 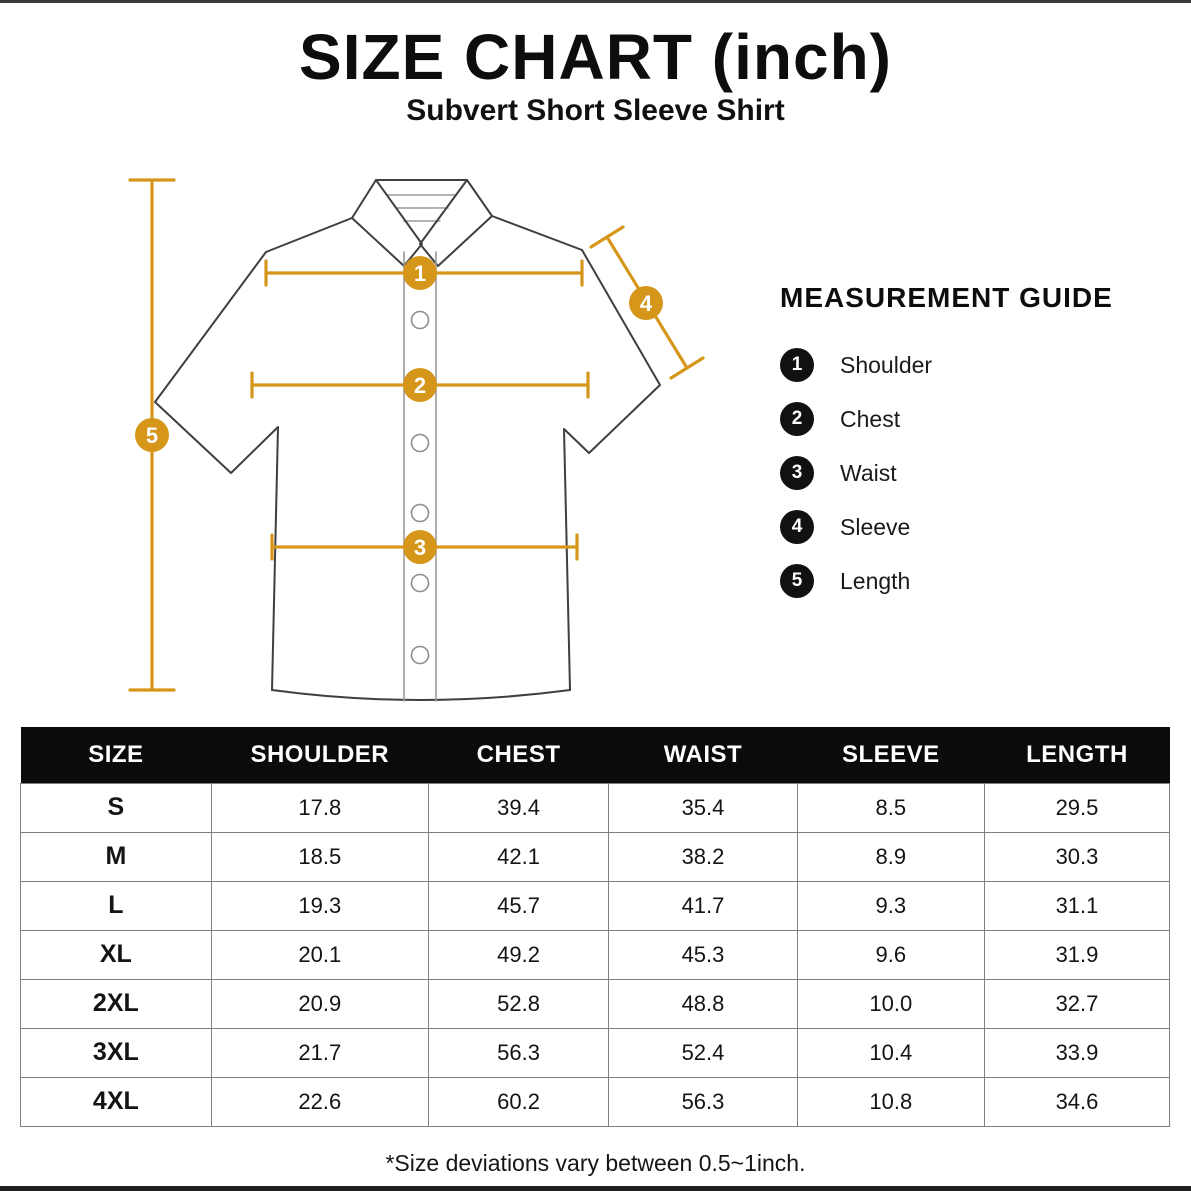 I want to click on measurement-value-cell: 60.2, so click(x=518, y=1101).